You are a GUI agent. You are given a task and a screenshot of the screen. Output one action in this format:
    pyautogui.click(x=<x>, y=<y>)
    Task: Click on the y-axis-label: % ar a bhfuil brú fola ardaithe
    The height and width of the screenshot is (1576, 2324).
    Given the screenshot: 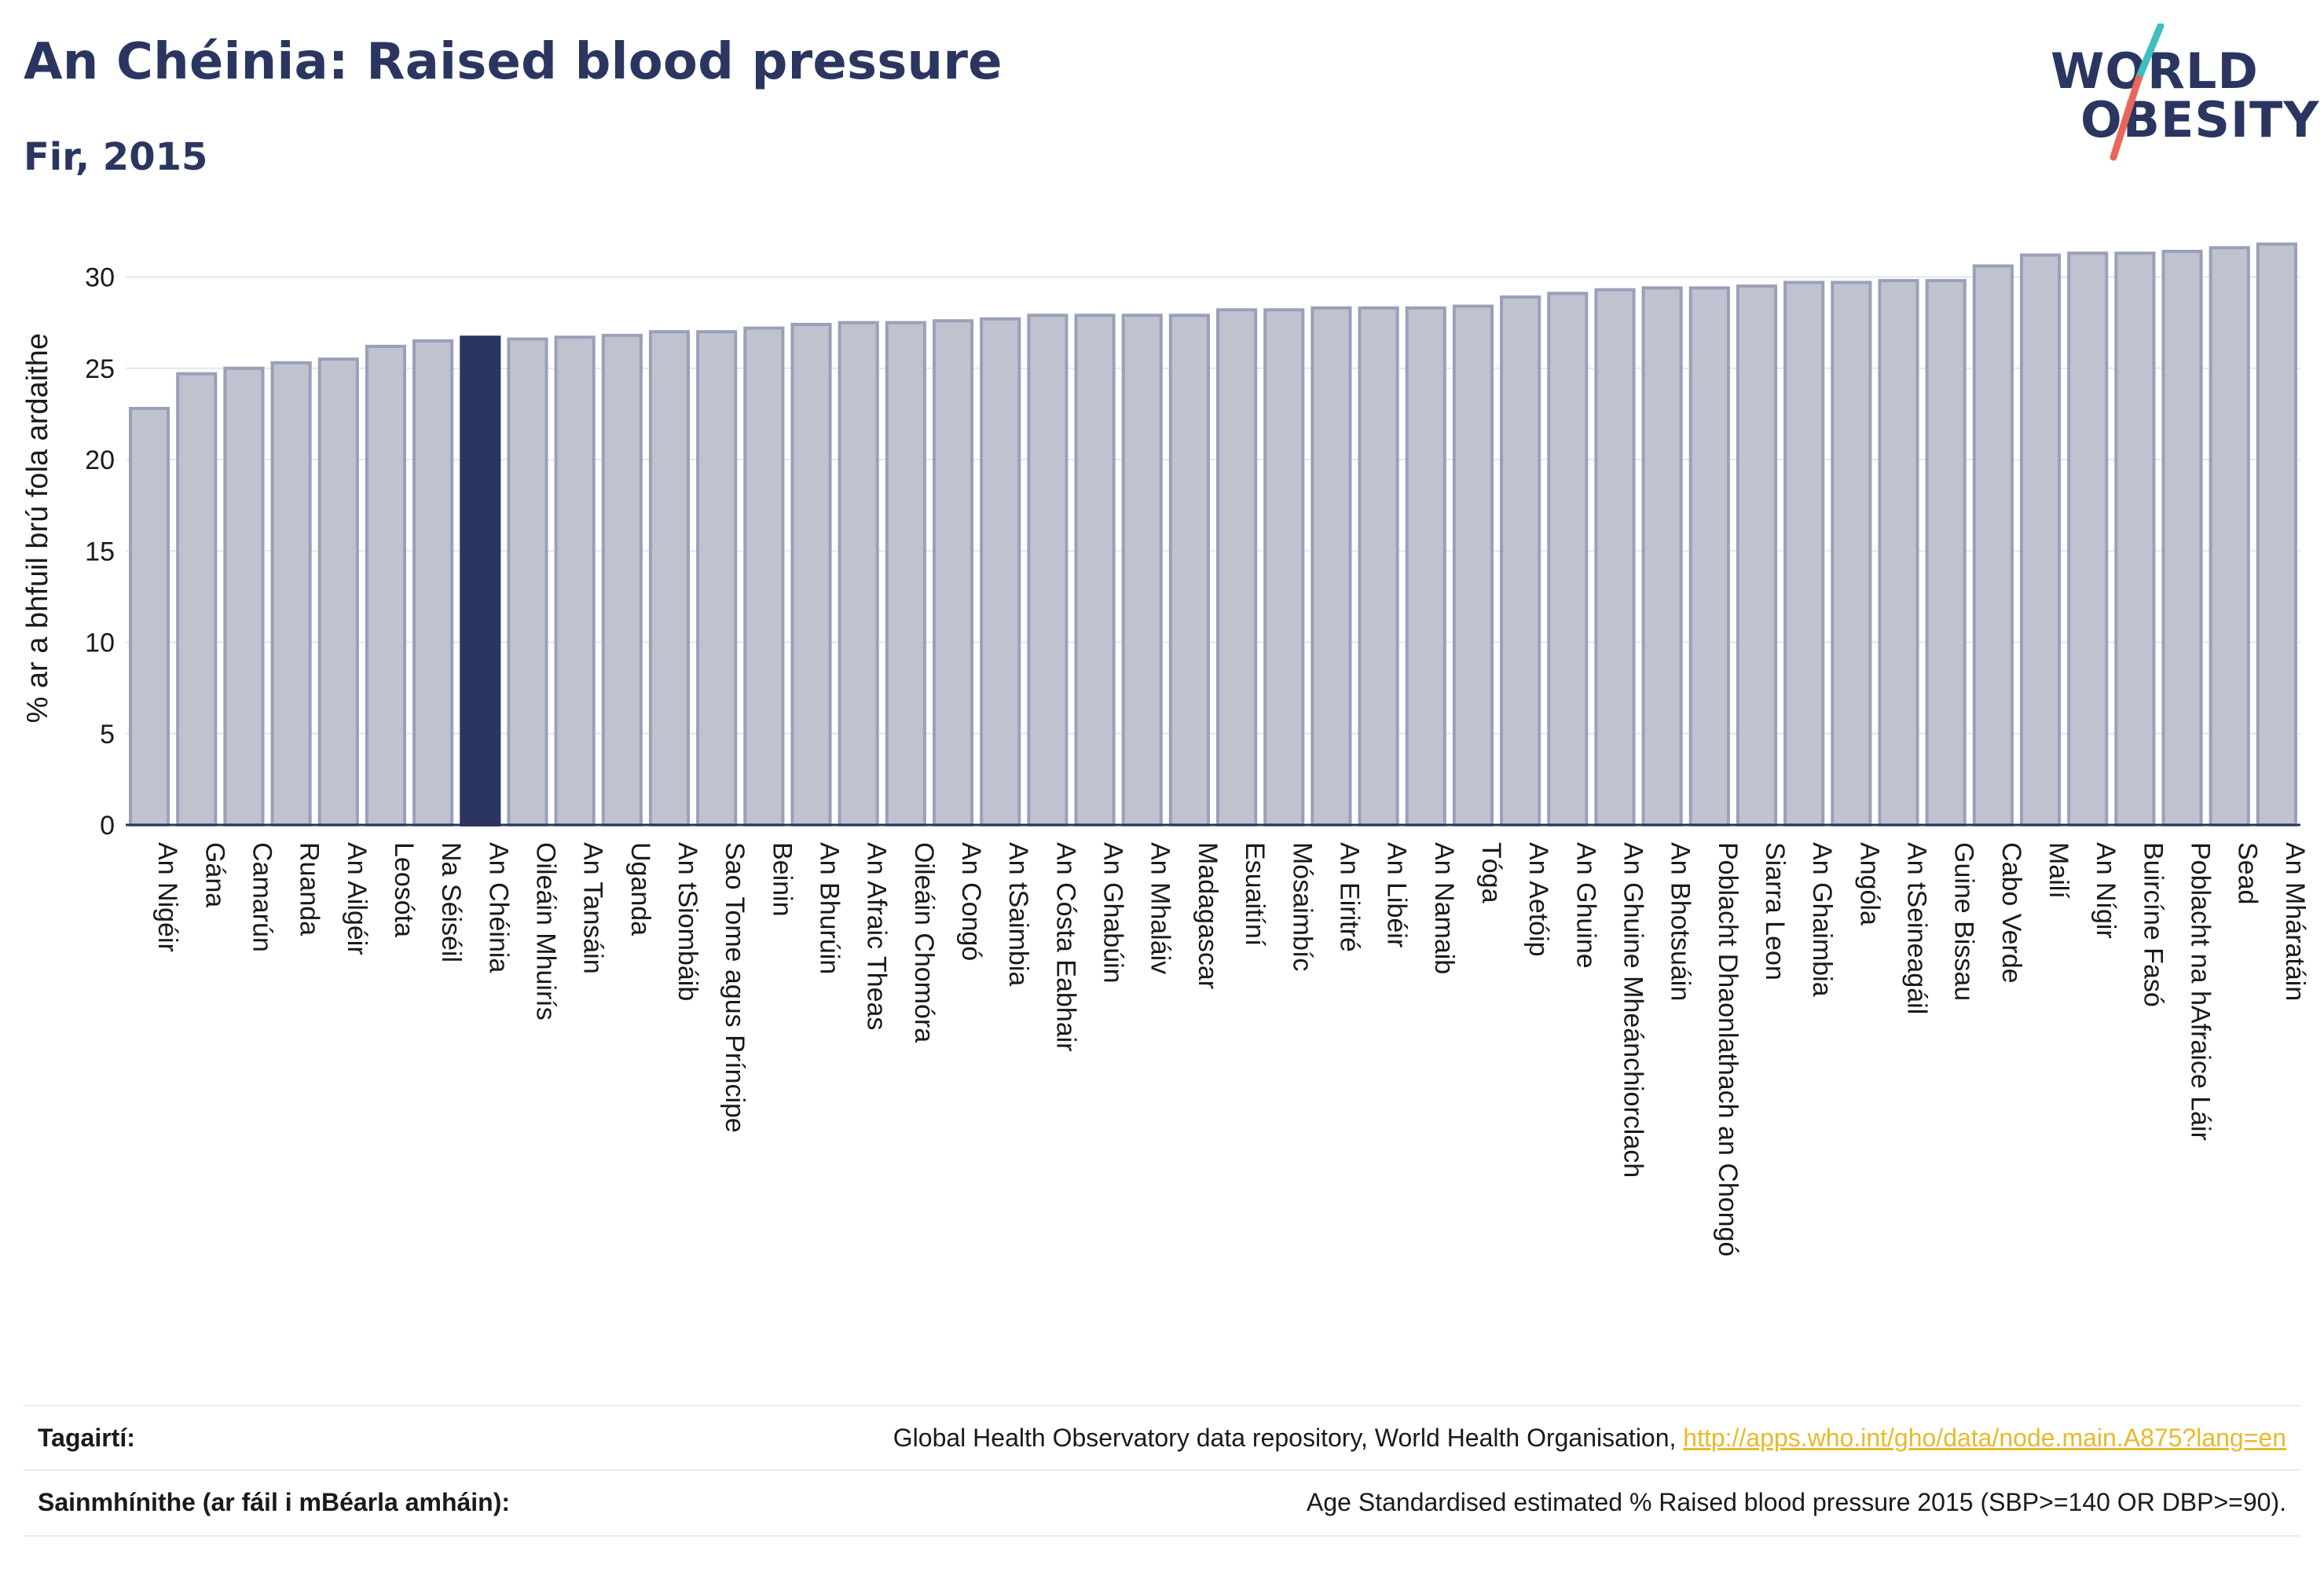 What is the action you would take?
    pyautogui.click(x=37, y=528)
    